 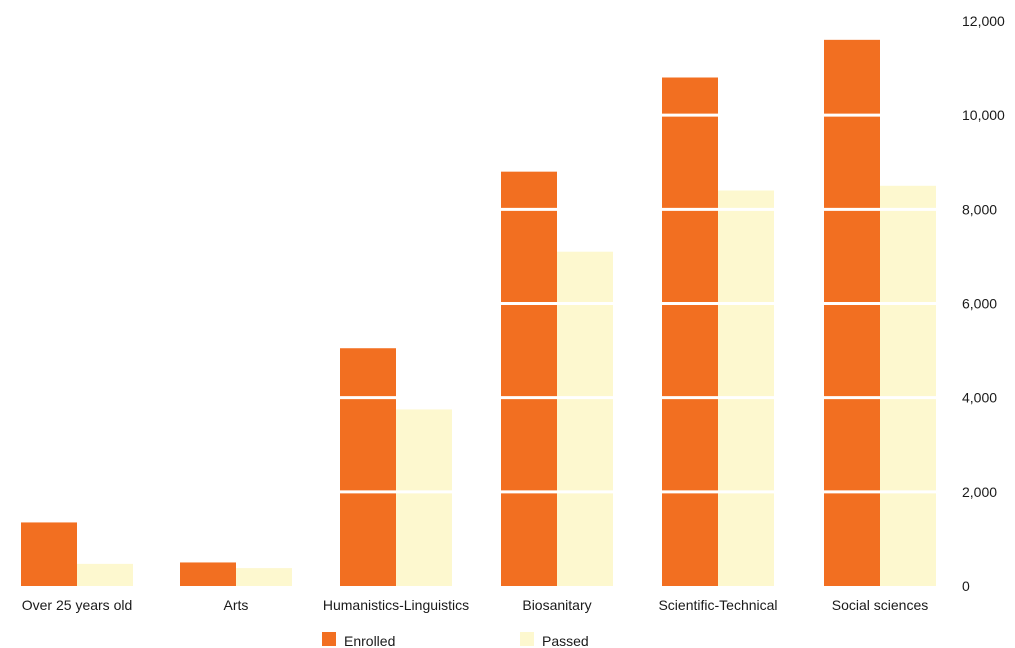 What do you see at coordinates (77, 605) in the screenshot?
I see `category-label: Over 25 years old` at bounding box center [77, 605].